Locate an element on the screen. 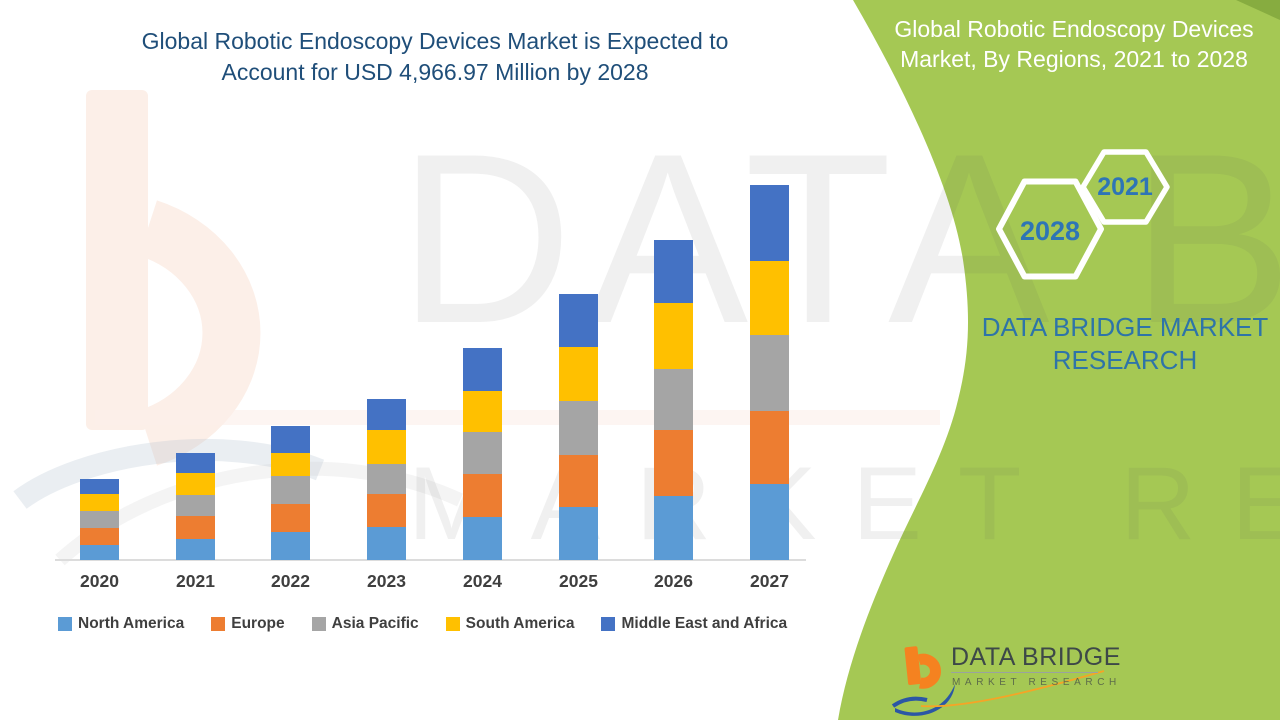 The width and height of the screenshot is (1280, 720). databridge-logo-icon is located at coordinates (998, 681).